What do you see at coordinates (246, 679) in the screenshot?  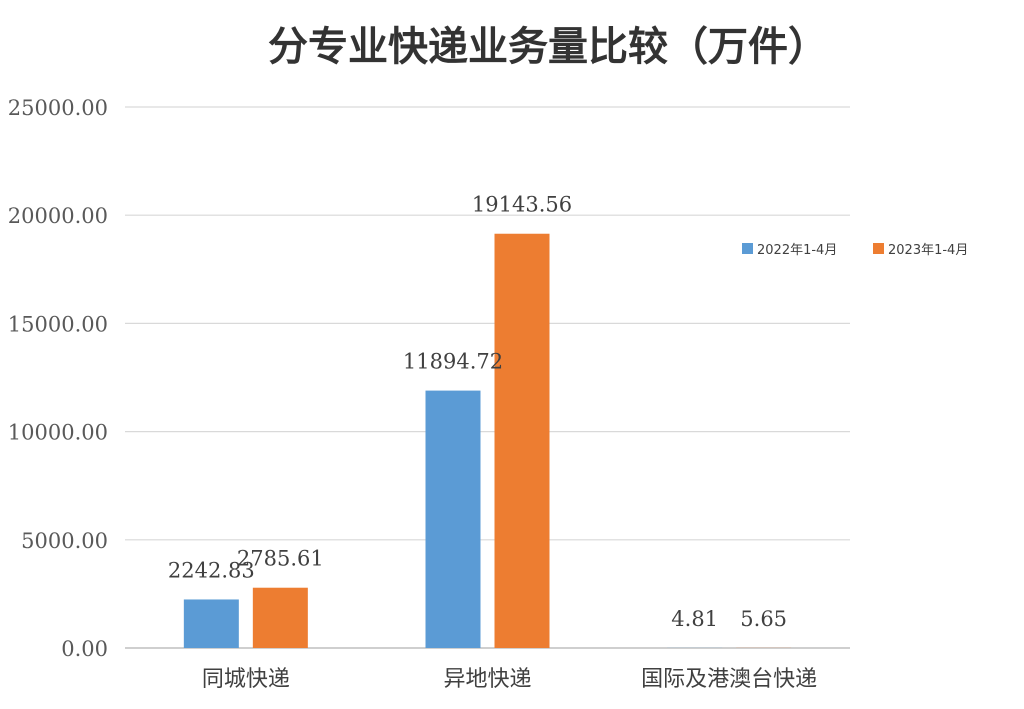 I see `x-tick-label: 同城快递` at bounding box center [246, 679].